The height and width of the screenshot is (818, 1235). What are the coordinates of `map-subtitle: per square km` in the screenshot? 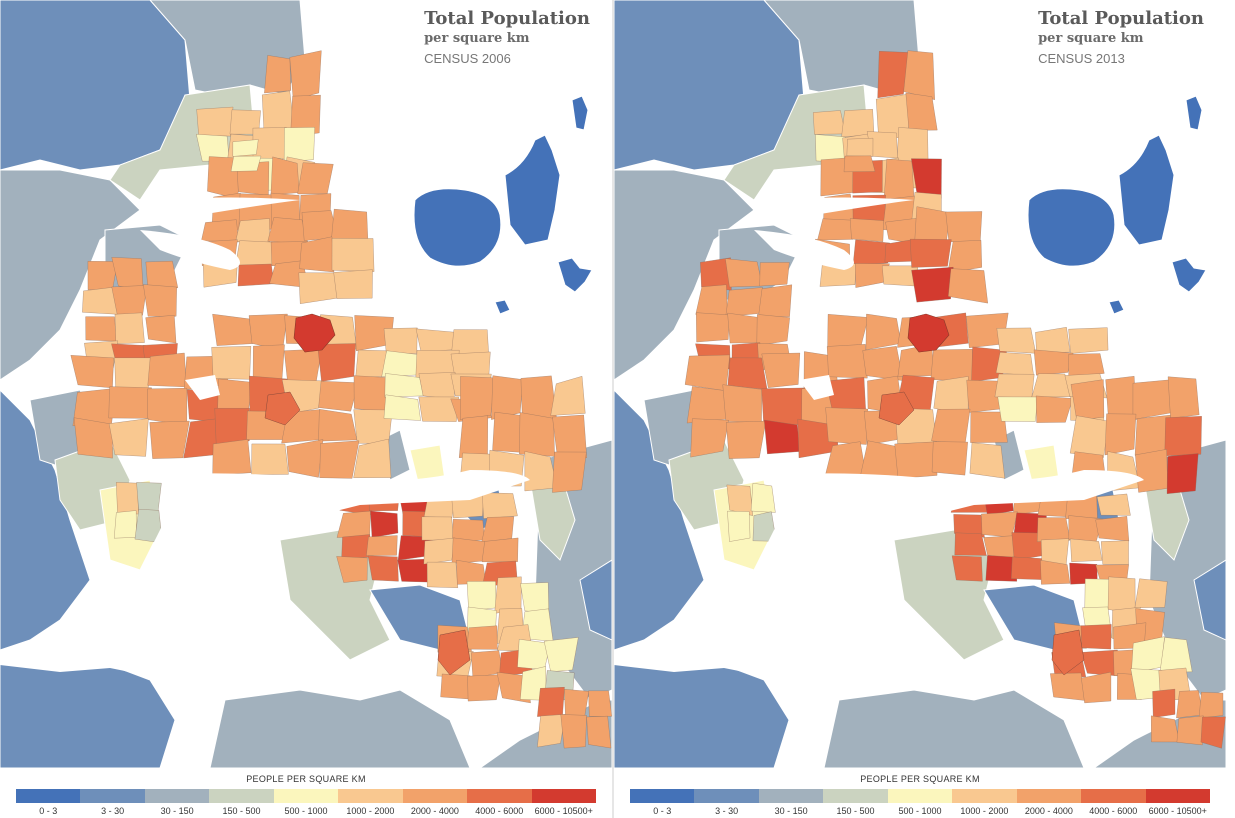 It's located at (477, 38).